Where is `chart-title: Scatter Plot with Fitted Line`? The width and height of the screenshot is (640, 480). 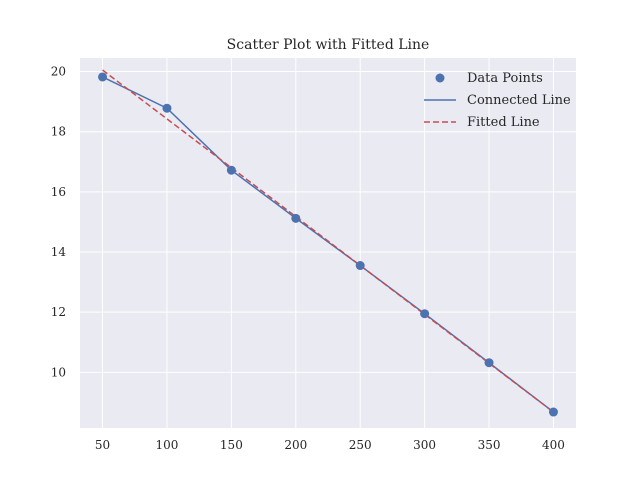
chart-title: Scatter Plot with Fitted Line is located at coordinates (328, 45).